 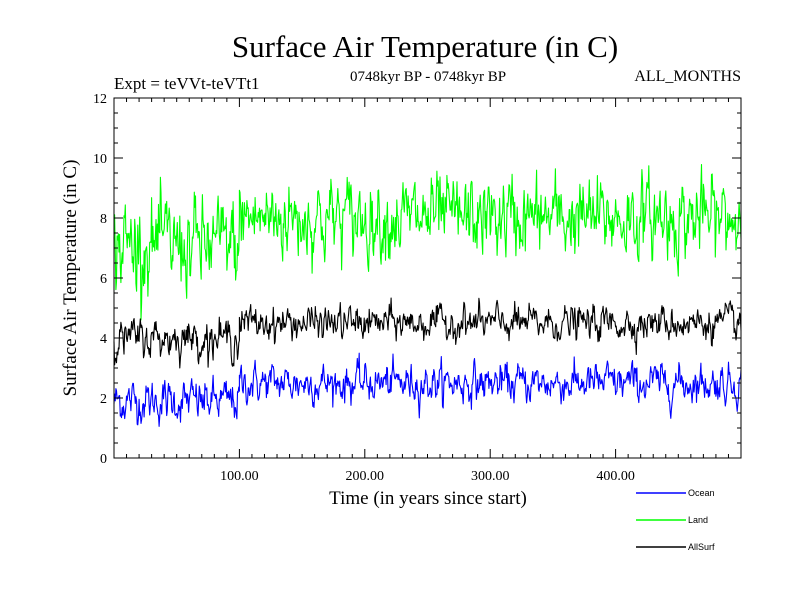 What do you see at coordinates (103, 339) in the screenshot?
I see `y-tick-label: 4` at bounding box center [103, 339].